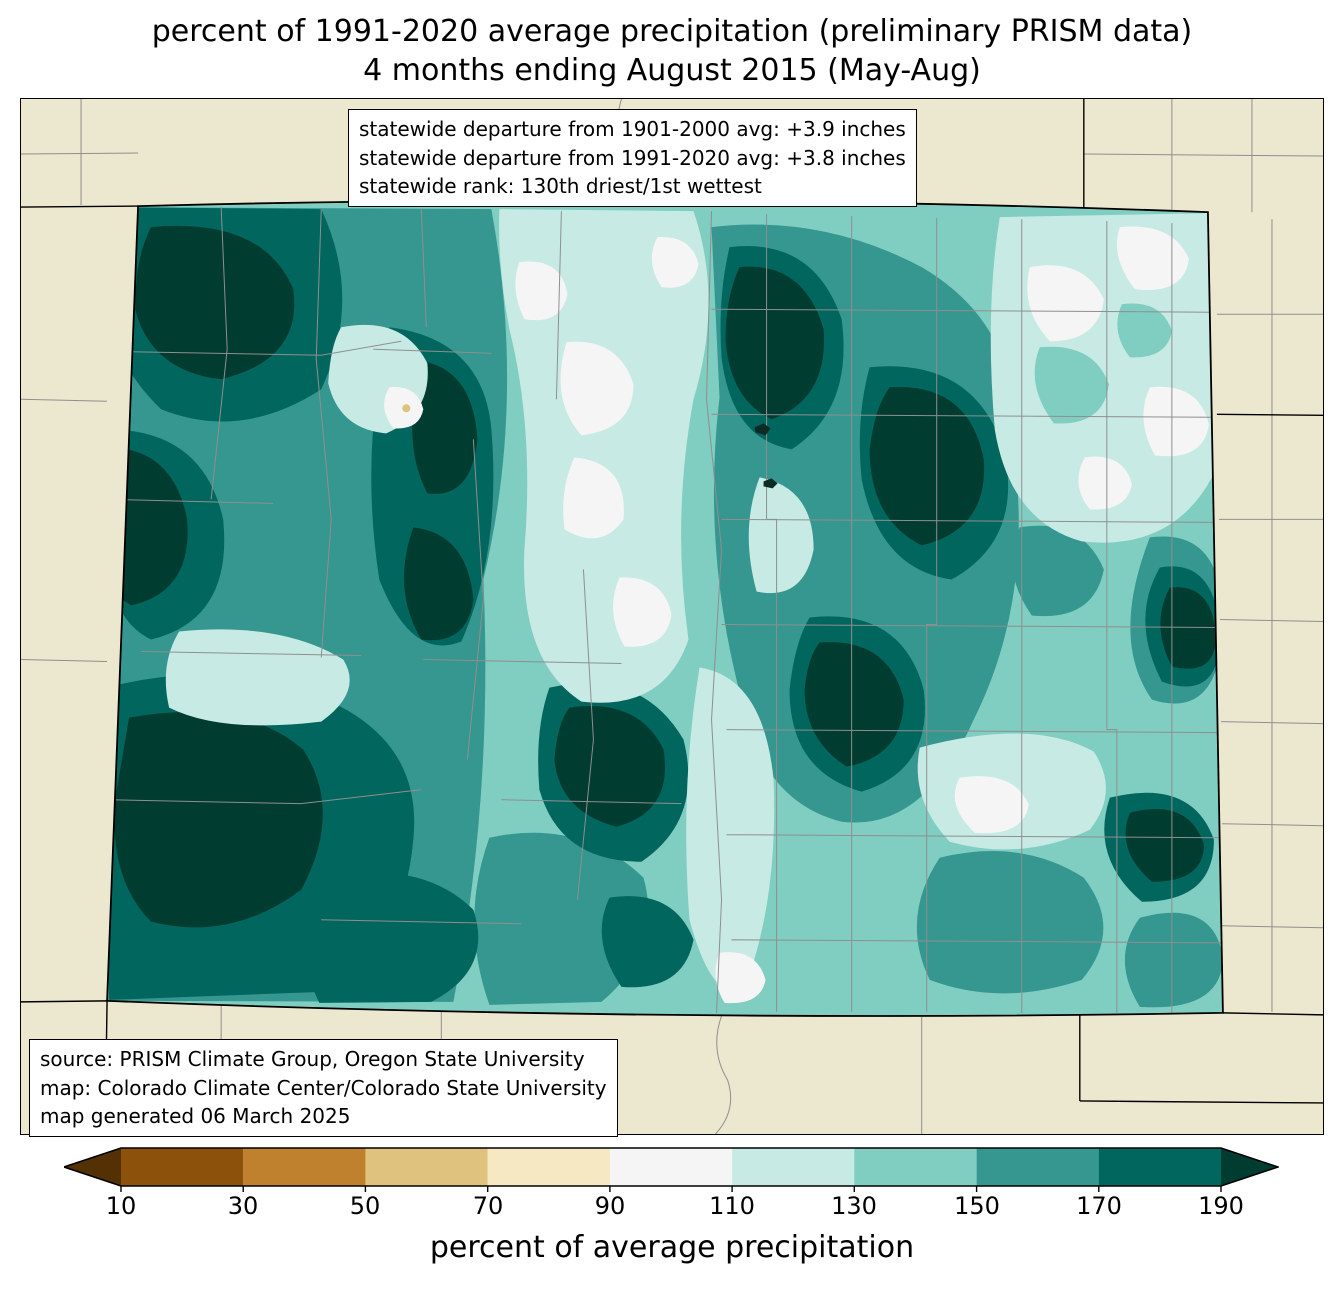  What do you see at coordinates (1103, 363) in the screenshot?
I see `contour-layer-light-accents` at bounding box center [1103, 363].